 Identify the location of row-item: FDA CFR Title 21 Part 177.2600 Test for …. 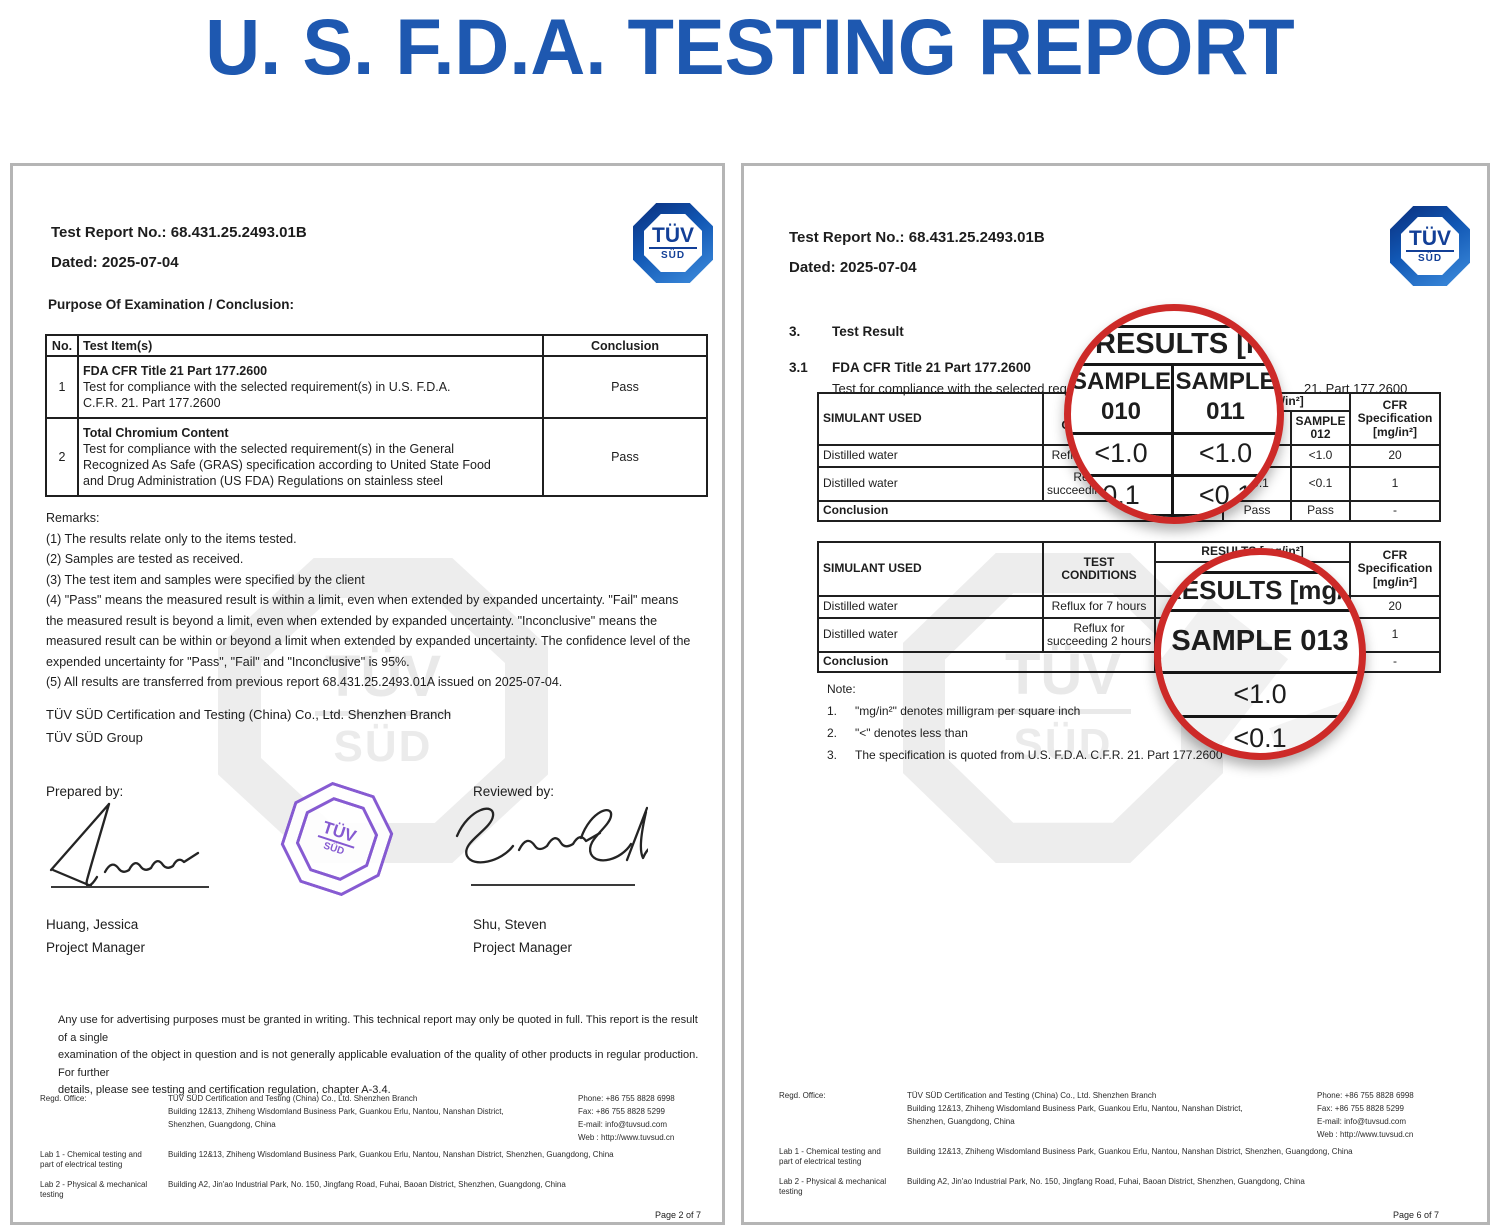
(310, 387).